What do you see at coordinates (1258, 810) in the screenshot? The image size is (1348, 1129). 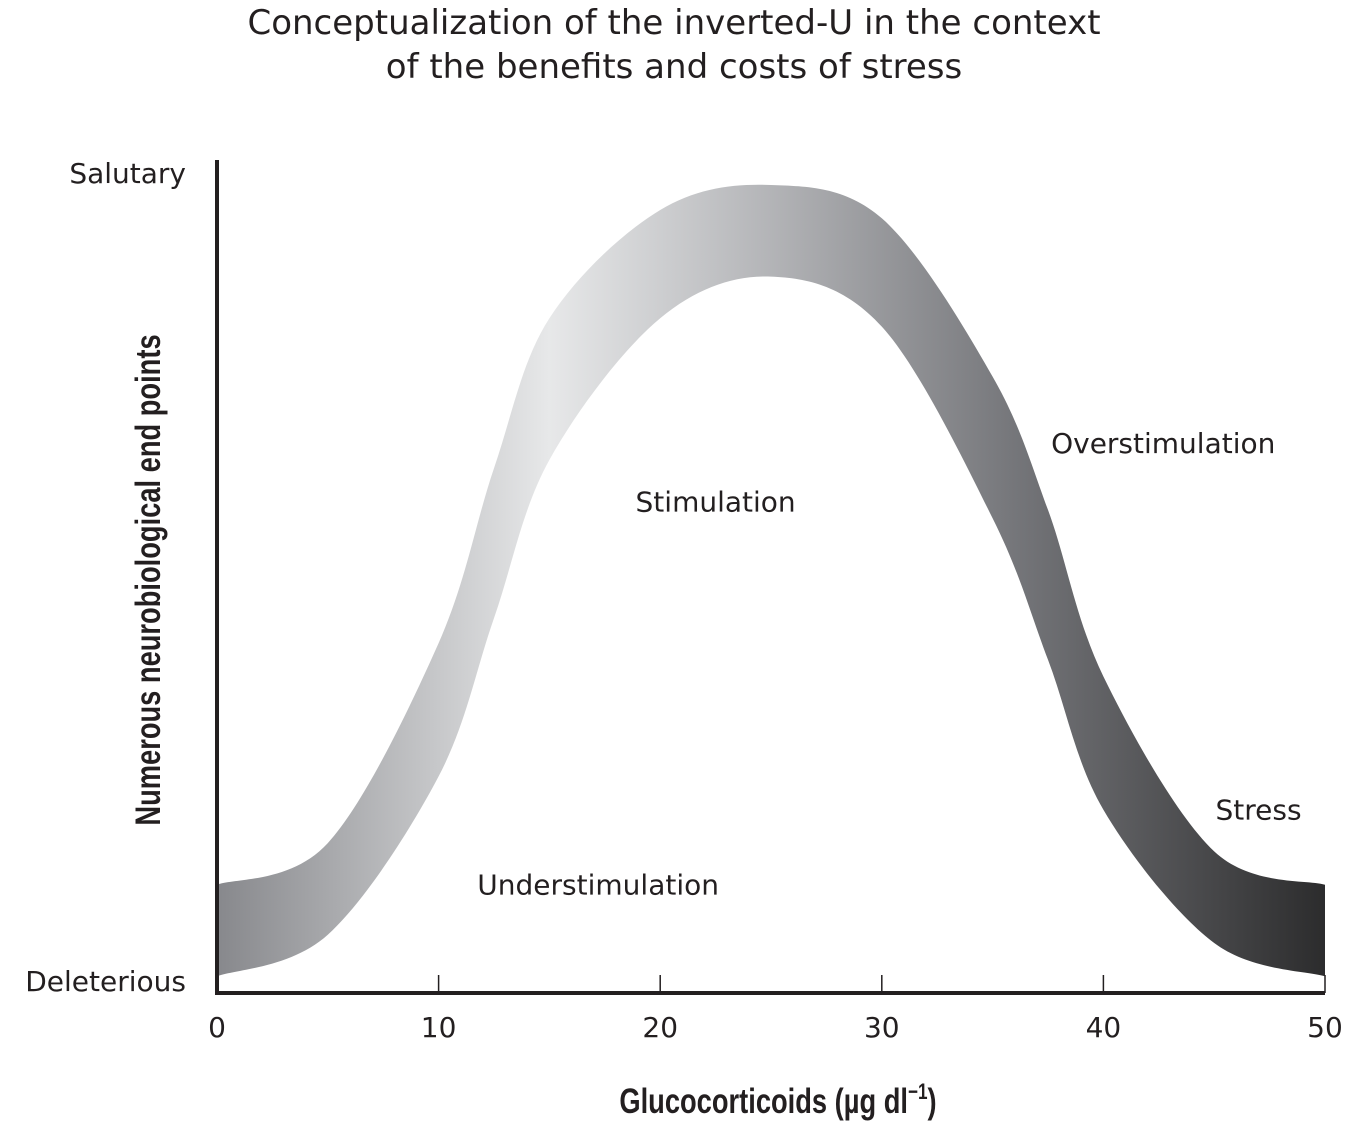 I see `annotation-stress: Stress` at bounding box center [1258, 810].